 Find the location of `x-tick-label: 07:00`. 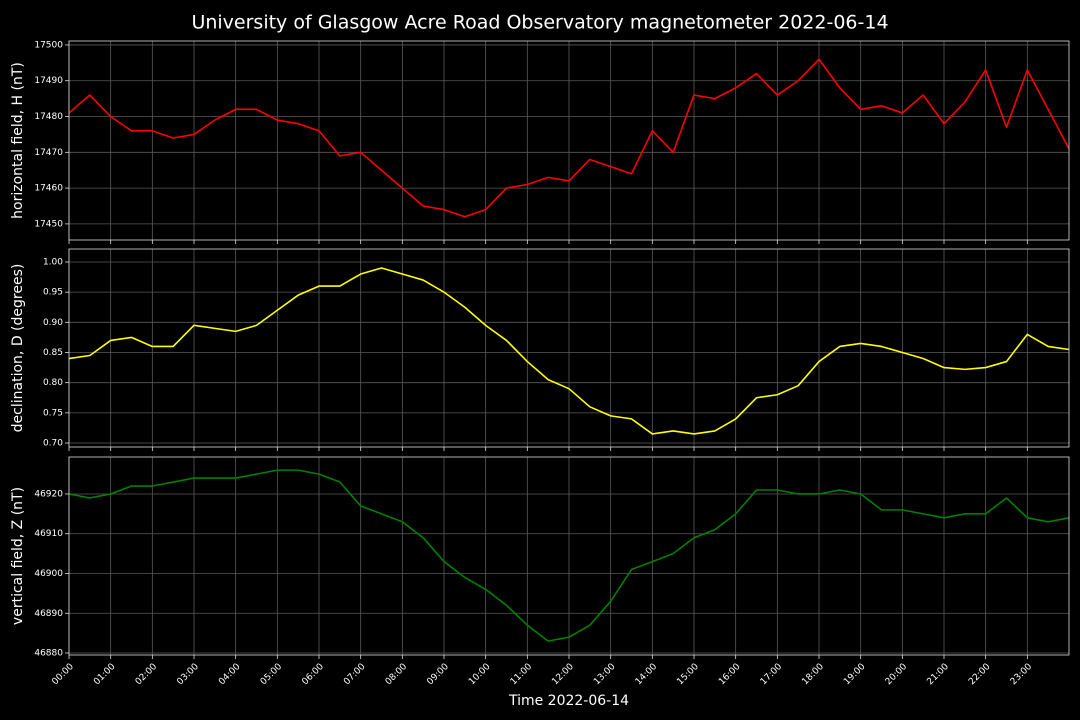

x-tick-label: 07:00 is located at coordinates (355, 675).